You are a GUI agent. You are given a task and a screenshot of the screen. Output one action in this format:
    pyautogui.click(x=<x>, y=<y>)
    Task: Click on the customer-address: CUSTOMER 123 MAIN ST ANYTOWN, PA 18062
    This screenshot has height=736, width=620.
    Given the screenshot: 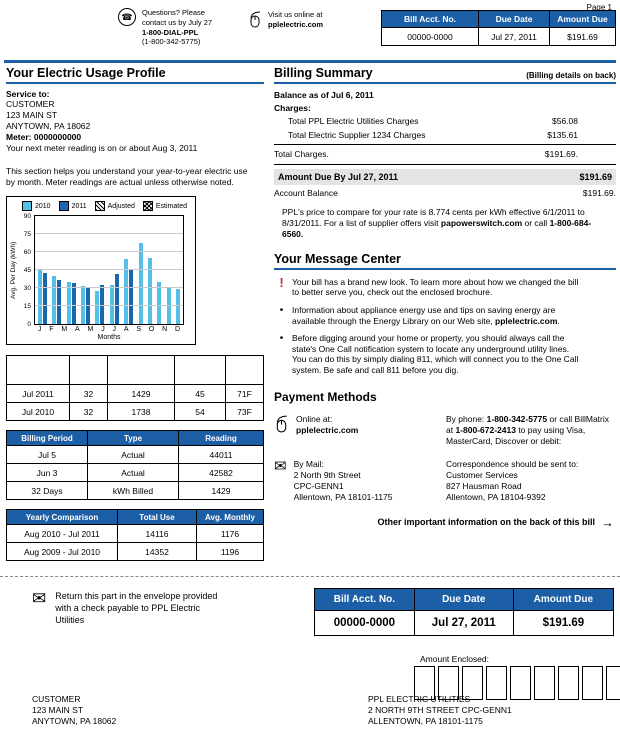 What is the action you would take?
    pyautogui.click(x=74, y=710)
    